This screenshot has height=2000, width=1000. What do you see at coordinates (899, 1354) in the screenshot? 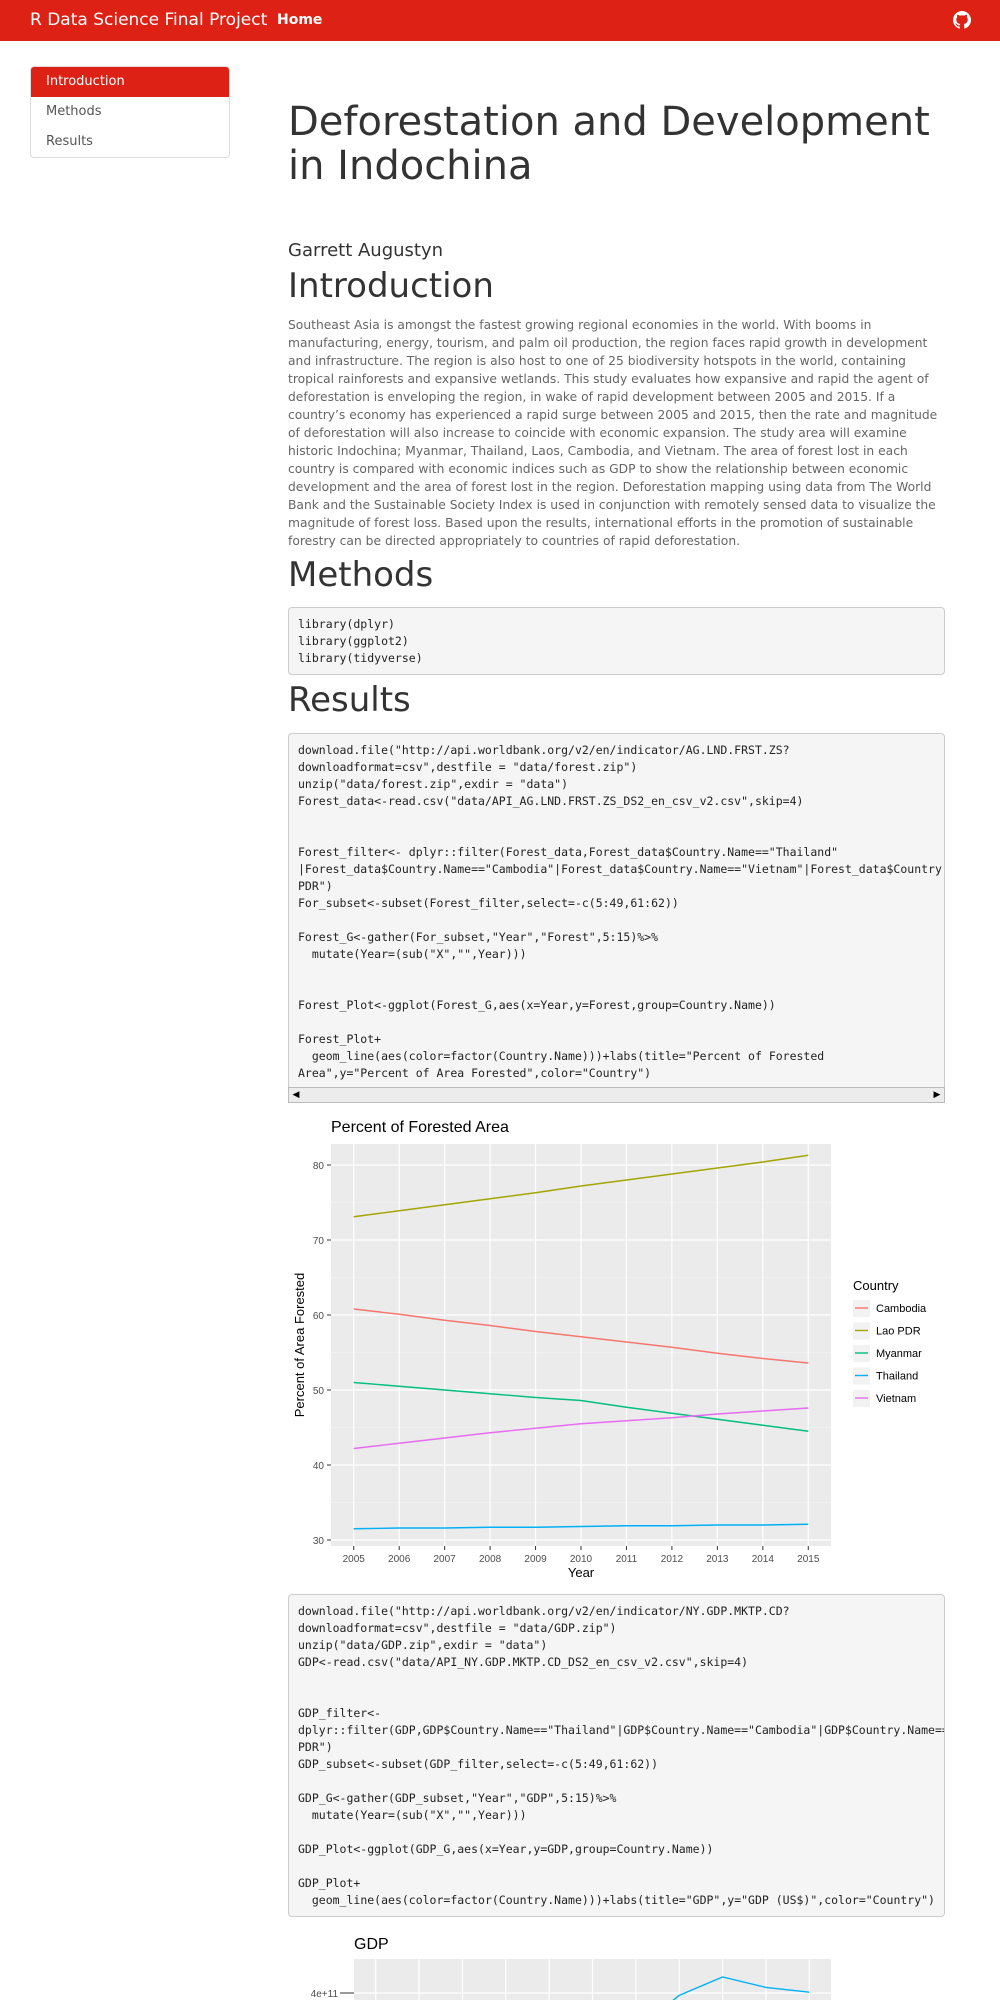
I see `legend-label: Myanmar` at bounding box center [899, 1354].